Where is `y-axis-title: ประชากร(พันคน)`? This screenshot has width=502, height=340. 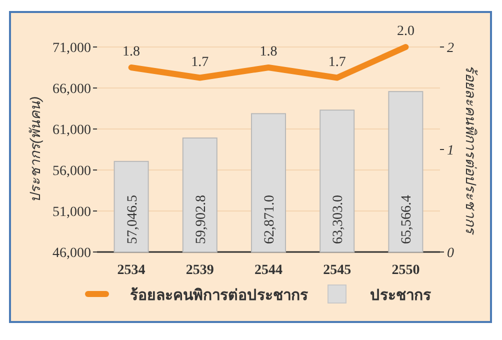
y-axis-title: ประชากร(พันคน) is located at coordinates (35, 149).